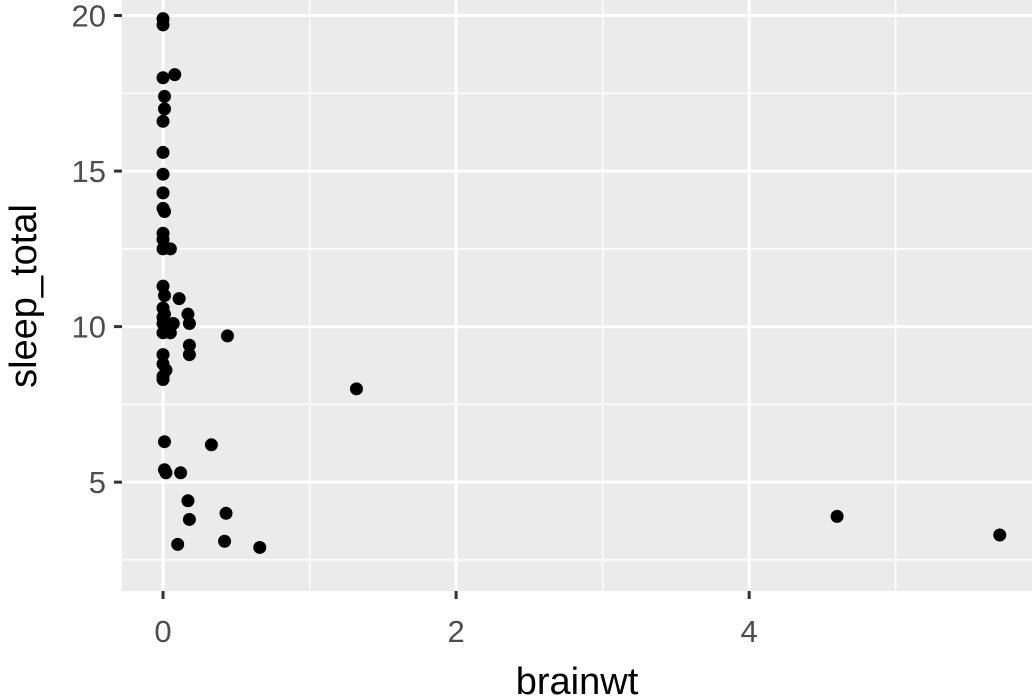  Describe the element at coordinates (89, 17) in the screenshot. I see `y-tick-label: 20` at that location.